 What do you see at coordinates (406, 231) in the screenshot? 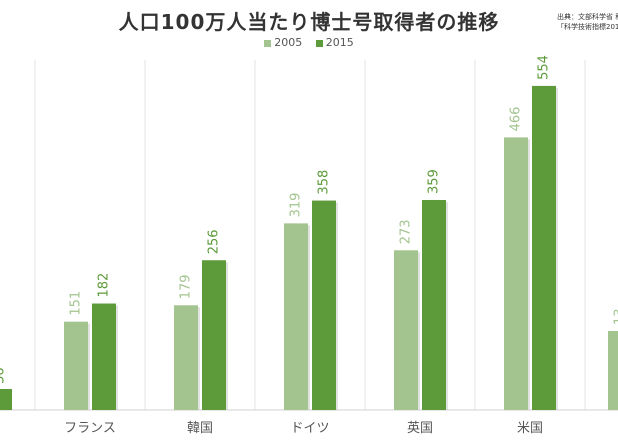
I see `data-label-2005-英国: 273` at bounding box center [406, 231].